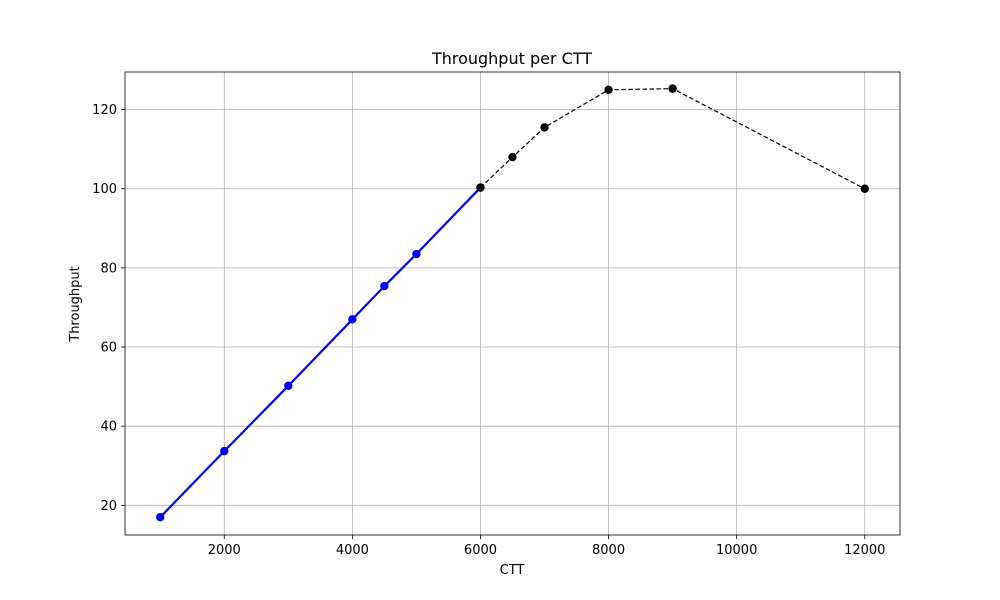 This screenshot has height=600, width=1000. I want to click on y-tick-label: 80, so click(108, 268).